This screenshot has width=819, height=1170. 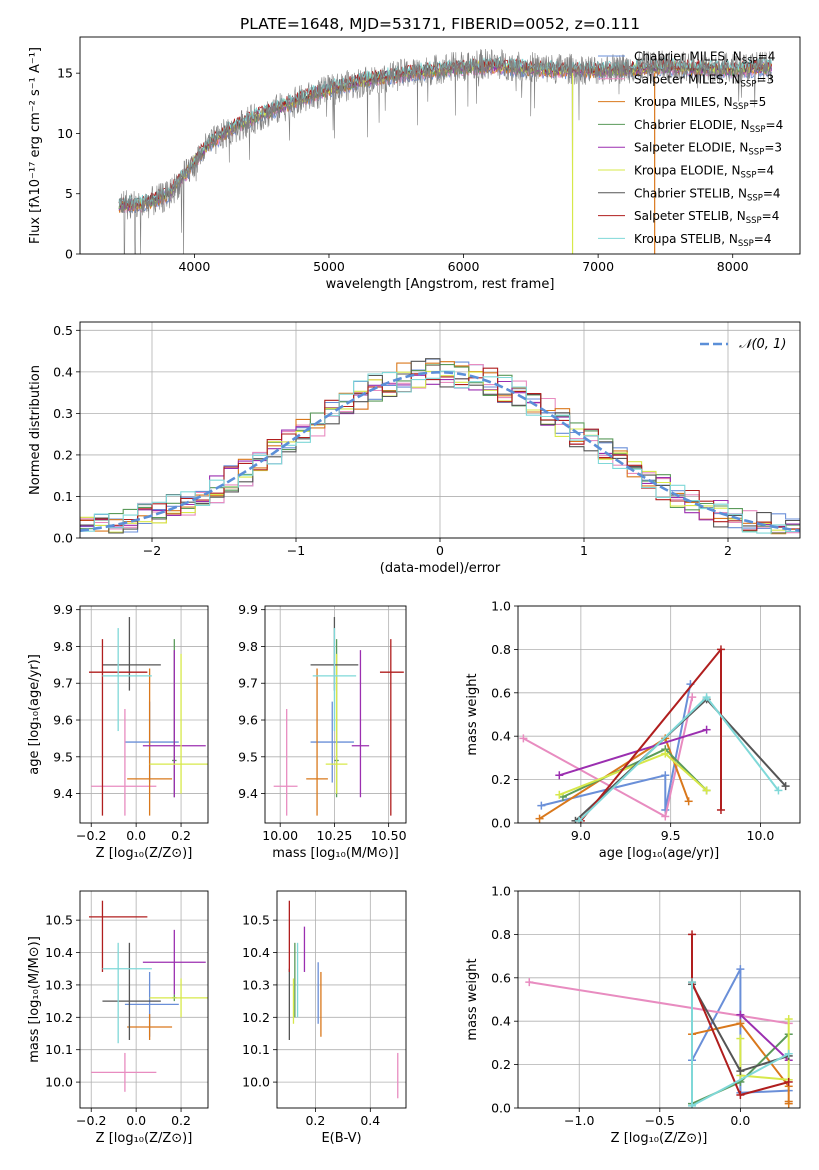 What do you see at coordinates (598, 266) in the screenshot?
I see `x-tick-label: 7000` at bounding box center [598, 266].